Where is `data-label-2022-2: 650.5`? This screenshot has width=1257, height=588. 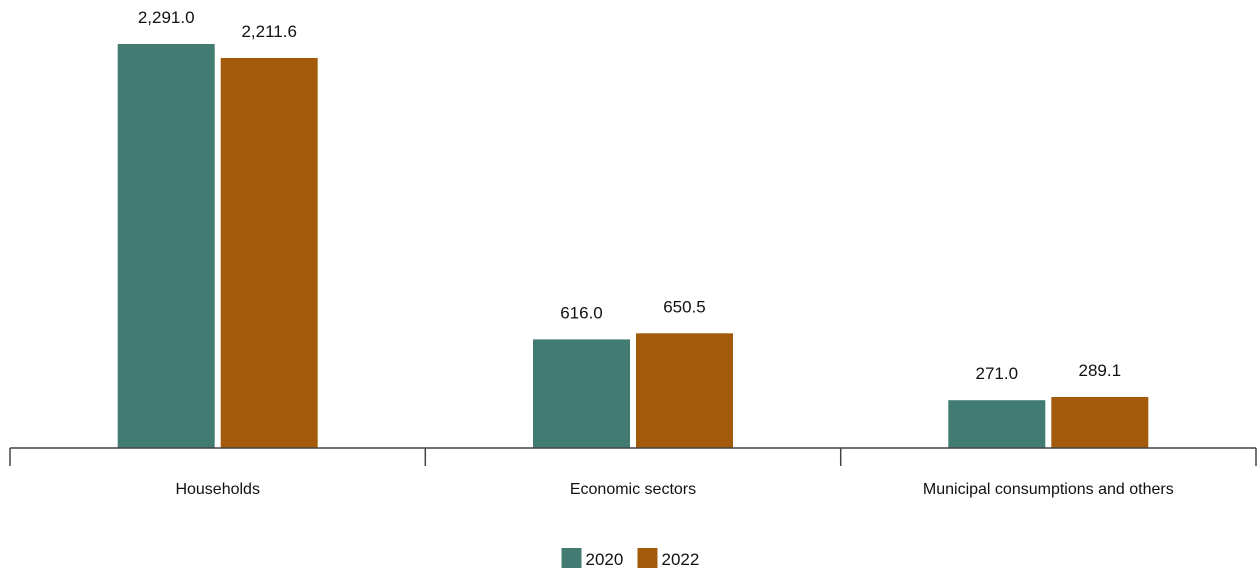
data-label-2022-2: 650.5 is located at coordinates (684, 306).